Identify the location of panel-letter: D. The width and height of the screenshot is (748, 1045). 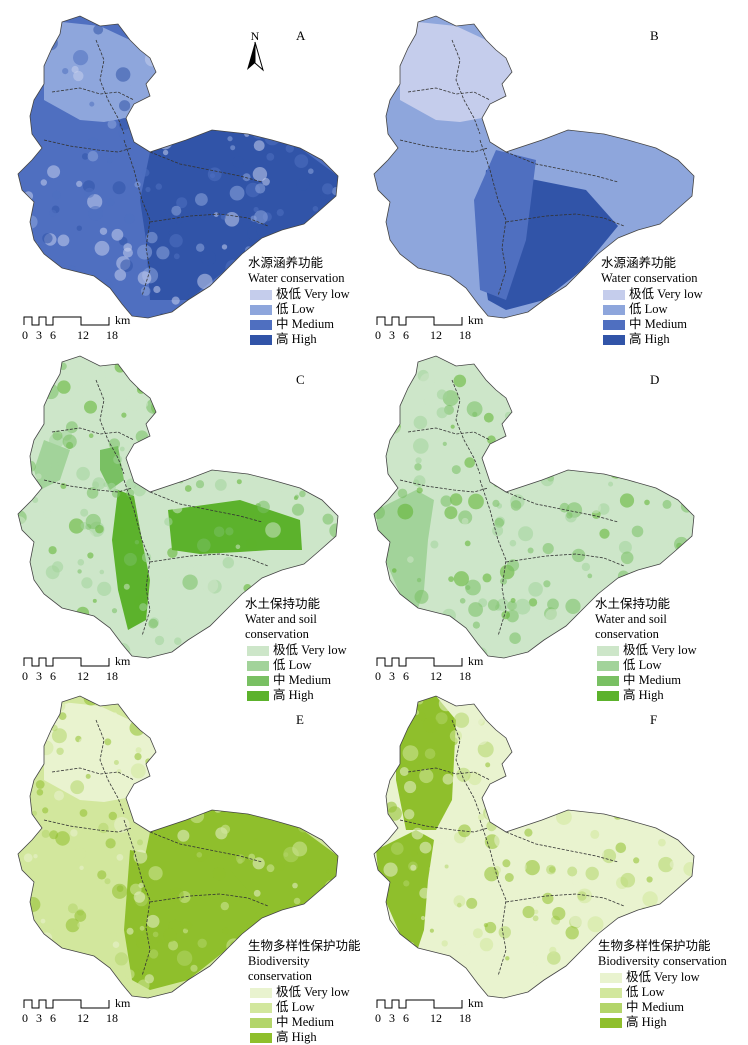
(655, 379).